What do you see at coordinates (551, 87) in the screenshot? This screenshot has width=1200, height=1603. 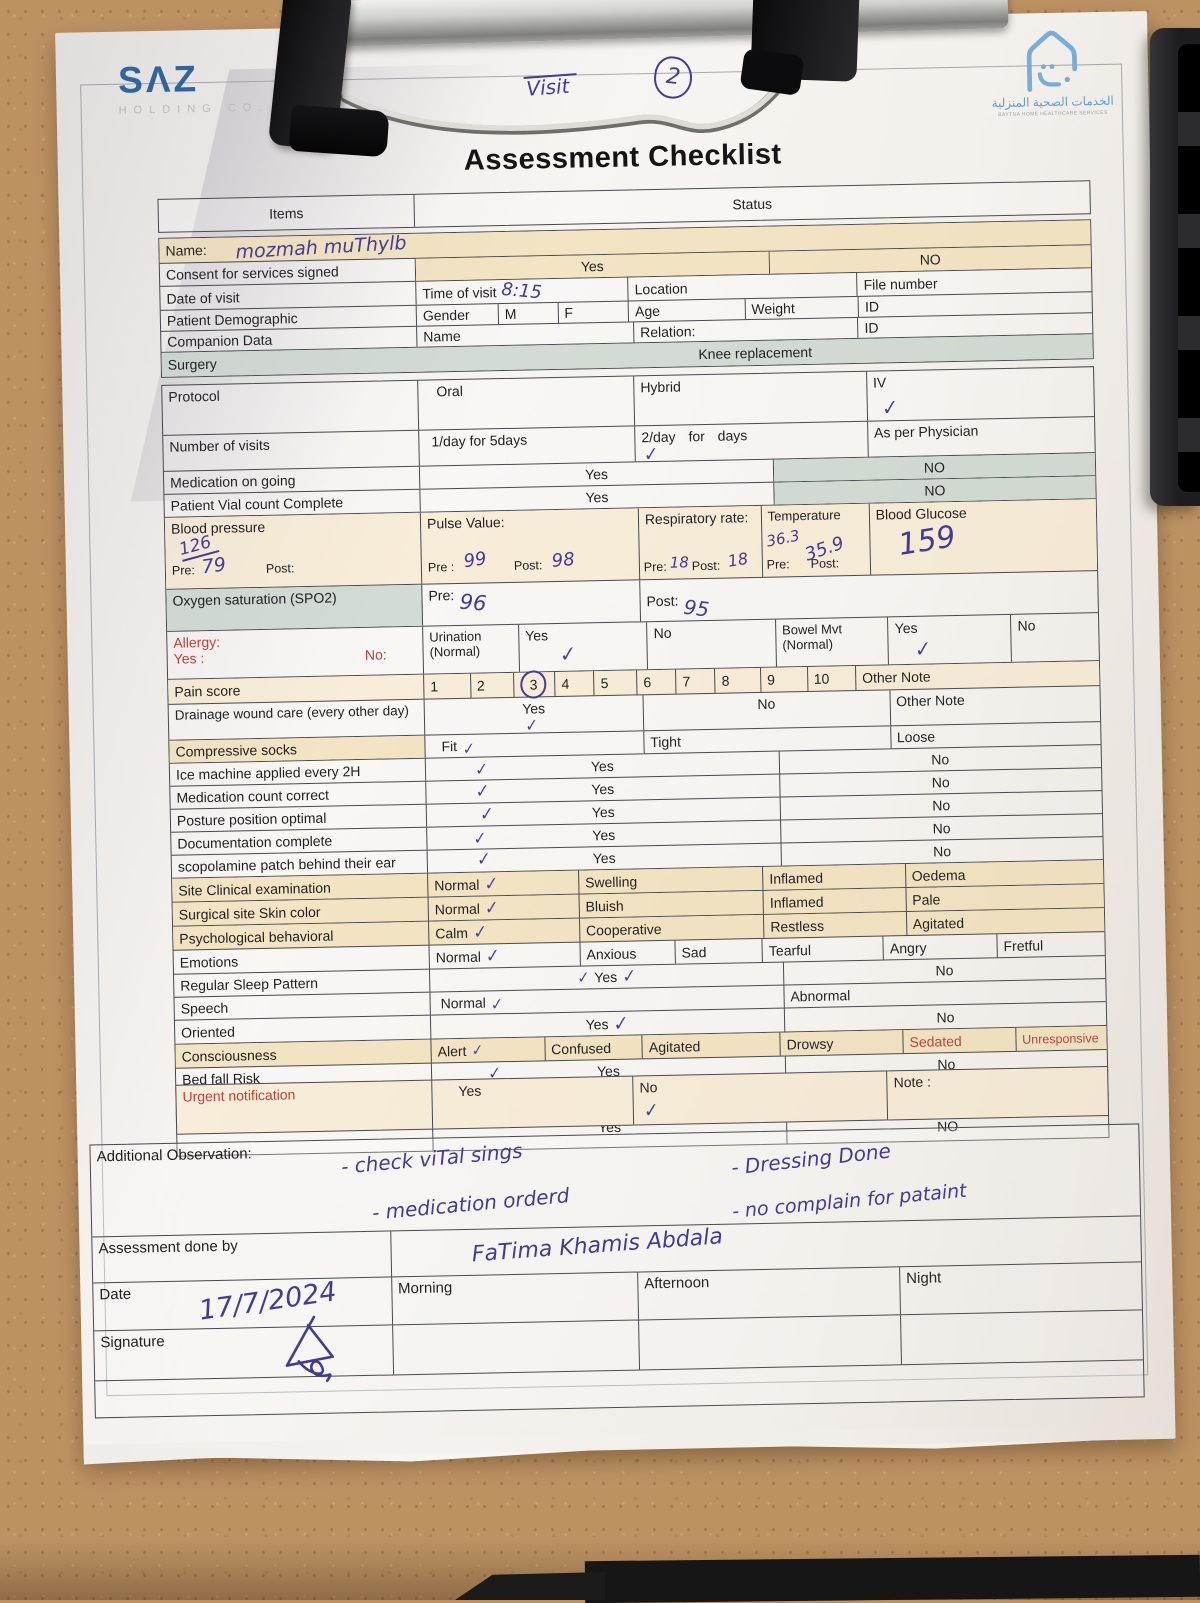 I see `visit-word: Visit` at bounding box center [551, 87].